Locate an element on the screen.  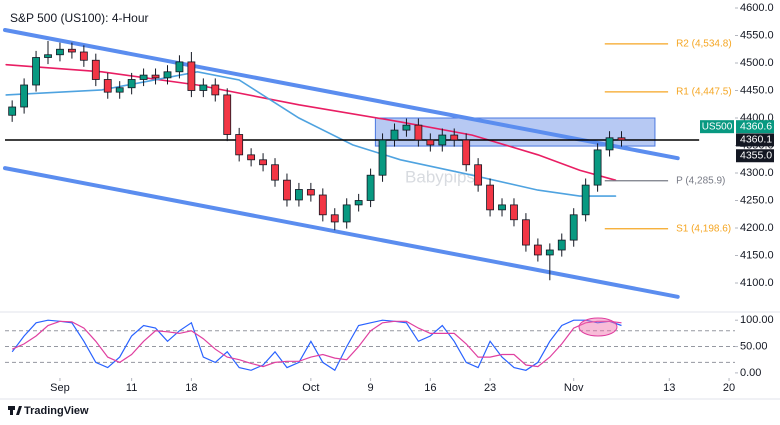
title-bg is located at coordinates (77, 18).